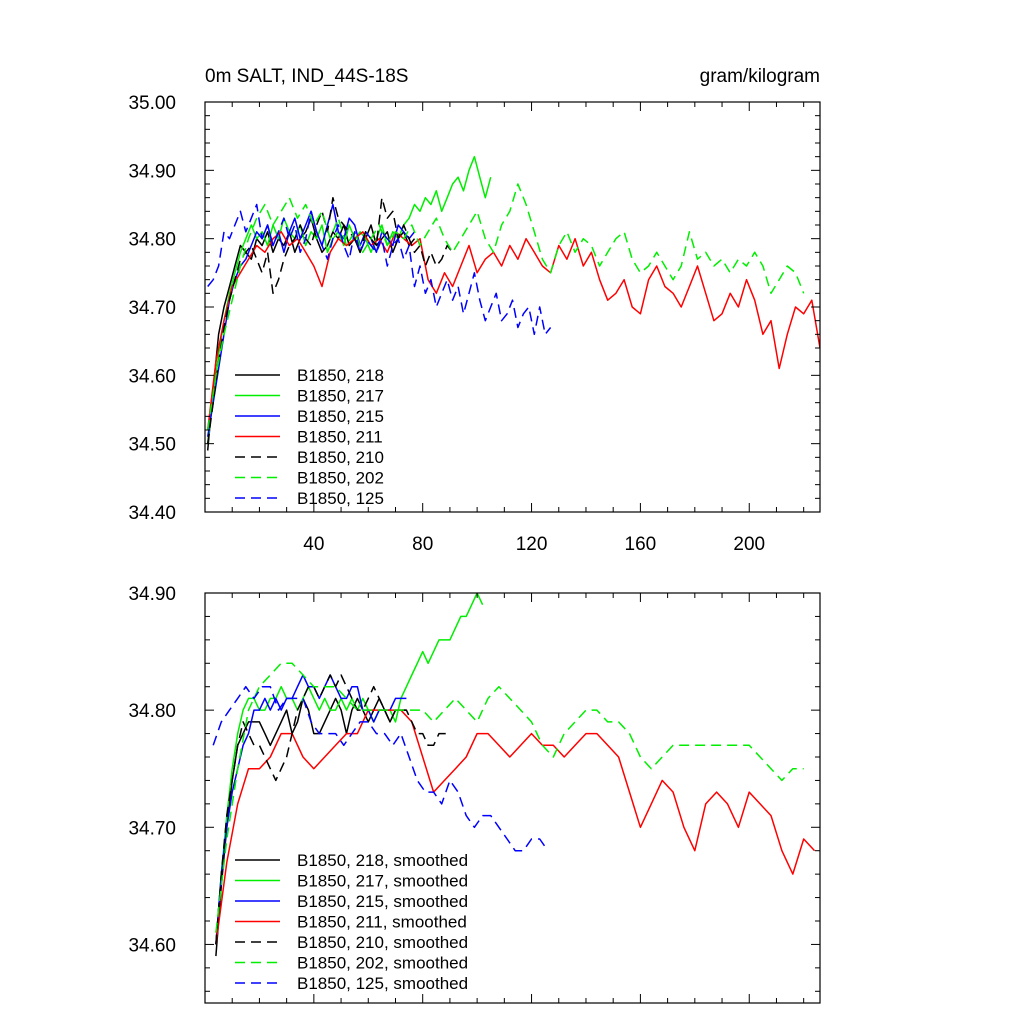 This screenshot has width=1024, height=1029. I want to click on legend-label: B1850, 210, smoothed, so click(382, 942).